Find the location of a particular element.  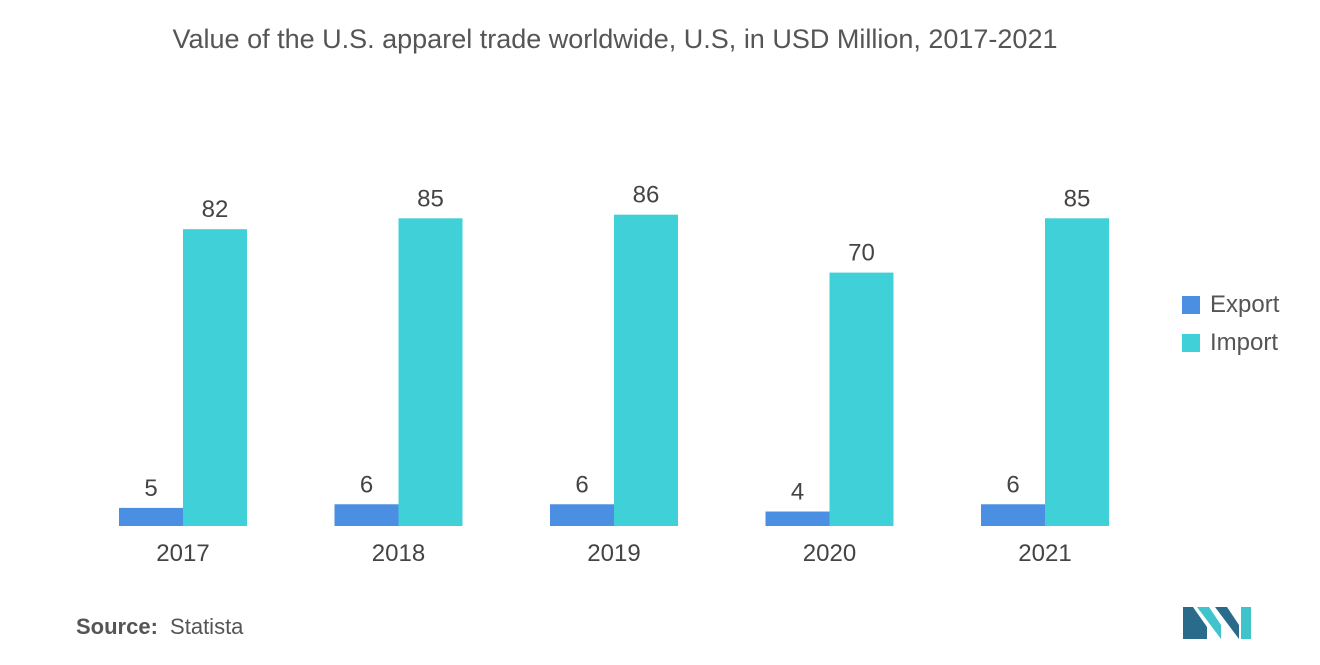

source-label: Source: is located at coordinates (117, 626).